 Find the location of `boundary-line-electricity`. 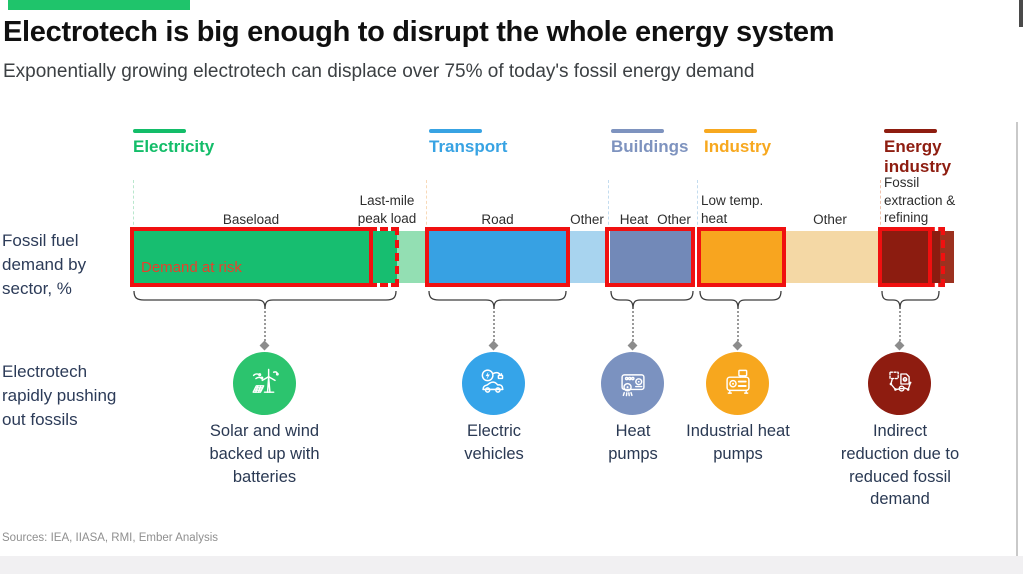

boundary-line-electricity is located at coordinates (133, 205).